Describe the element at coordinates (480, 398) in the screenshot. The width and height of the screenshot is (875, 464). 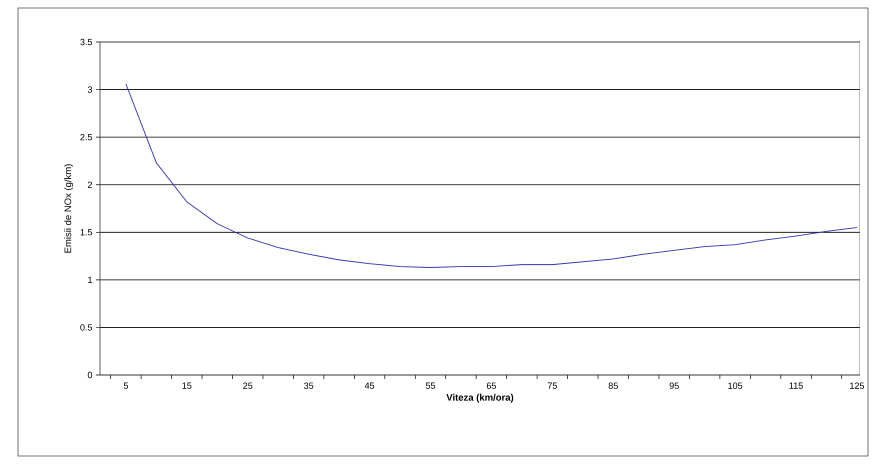
I see `x-axis-title: Viteza (km/ora)` at that location.